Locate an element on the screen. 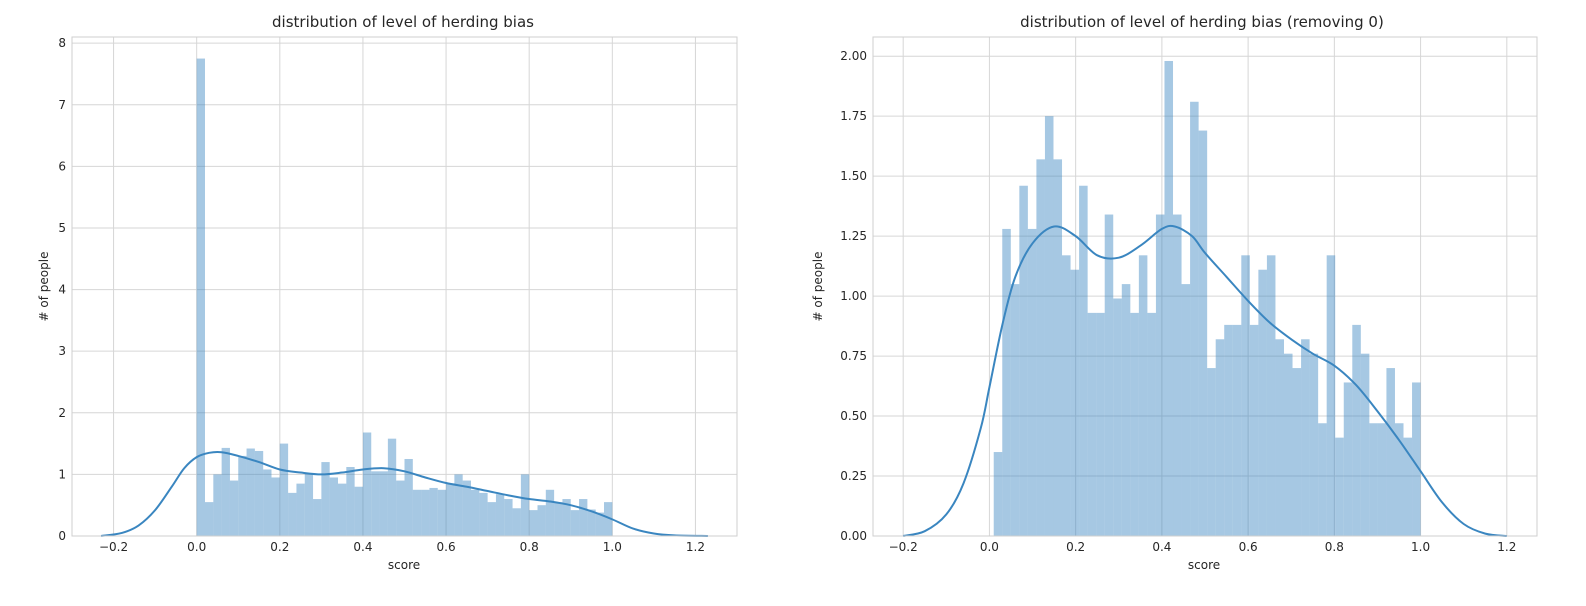 This screenshot has height=606, width=1586. y-tick-label: 0.75 is located at coordinates (853, 356).